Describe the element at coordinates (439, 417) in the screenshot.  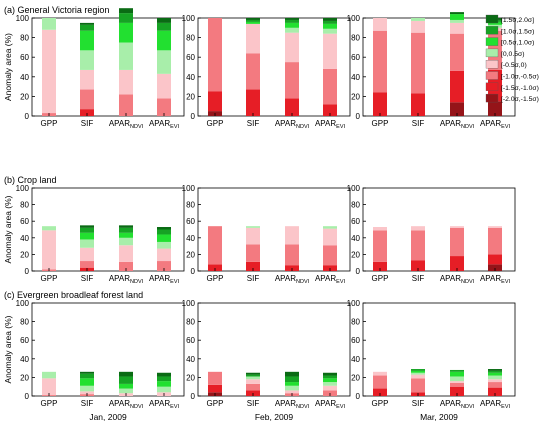
I see `month-label: Mar, 2009` at that location.